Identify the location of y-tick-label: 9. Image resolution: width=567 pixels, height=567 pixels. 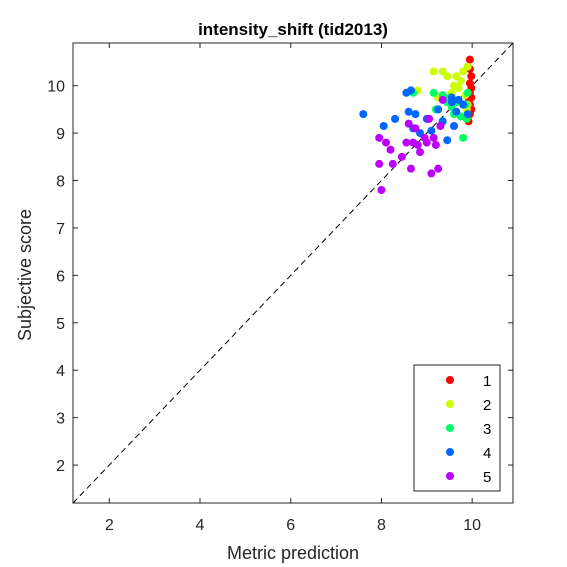
(60, 134).